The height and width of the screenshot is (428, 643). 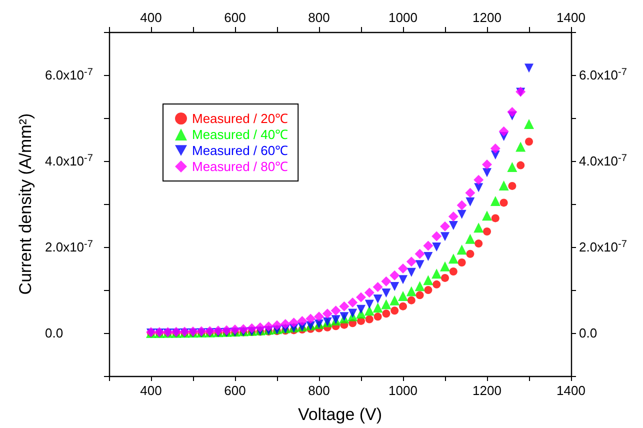 I want to click on y2-tick-label: 0.0, so click(x=588, y=333).